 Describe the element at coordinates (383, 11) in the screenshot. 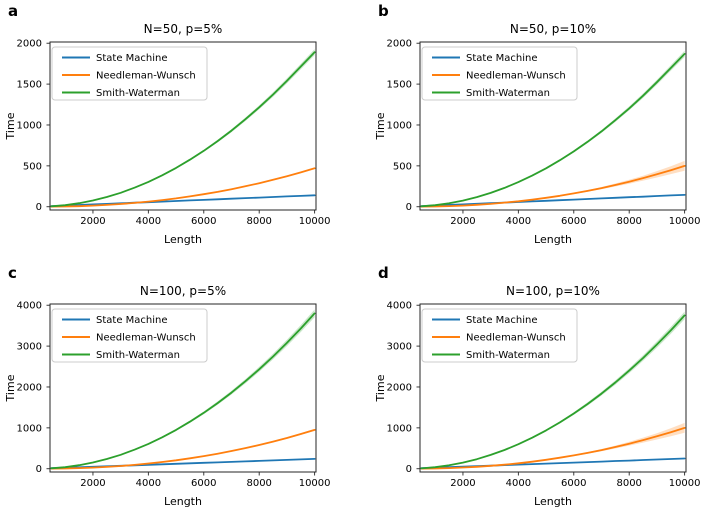

I see `panel-letter-b: b` at that location.